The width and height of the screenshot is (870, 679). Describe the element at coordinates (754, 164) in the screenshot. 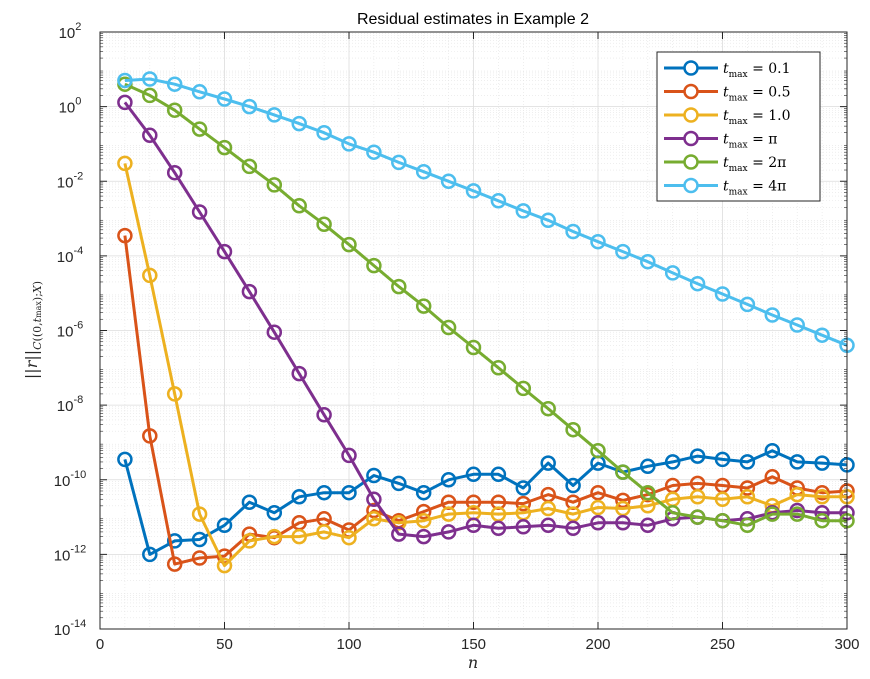

I see `legend-label: tmax = 2π` at that location.